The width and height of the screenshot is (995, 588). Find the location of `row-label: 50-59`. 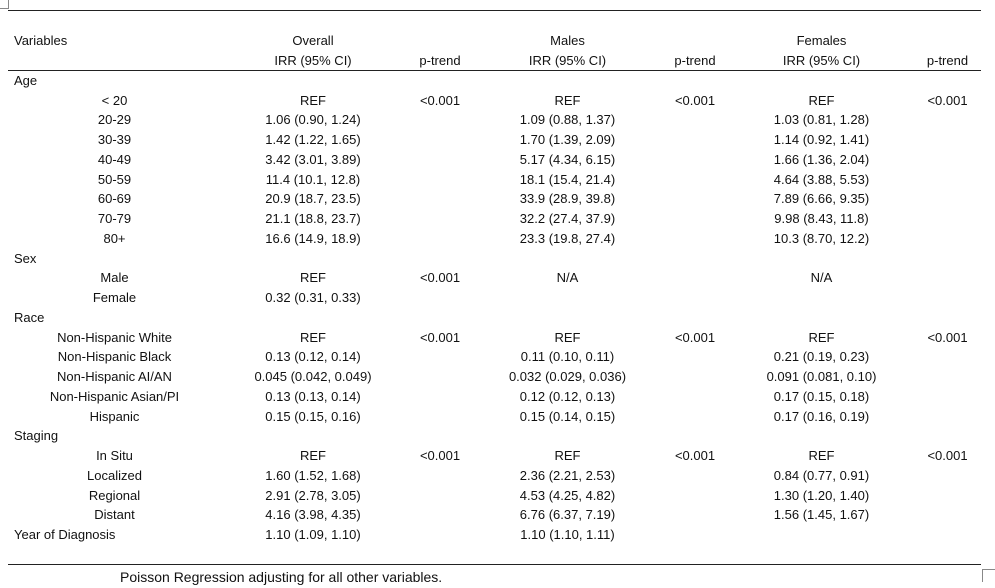

row-label: 50-59 is located at coordinates (114, 179).